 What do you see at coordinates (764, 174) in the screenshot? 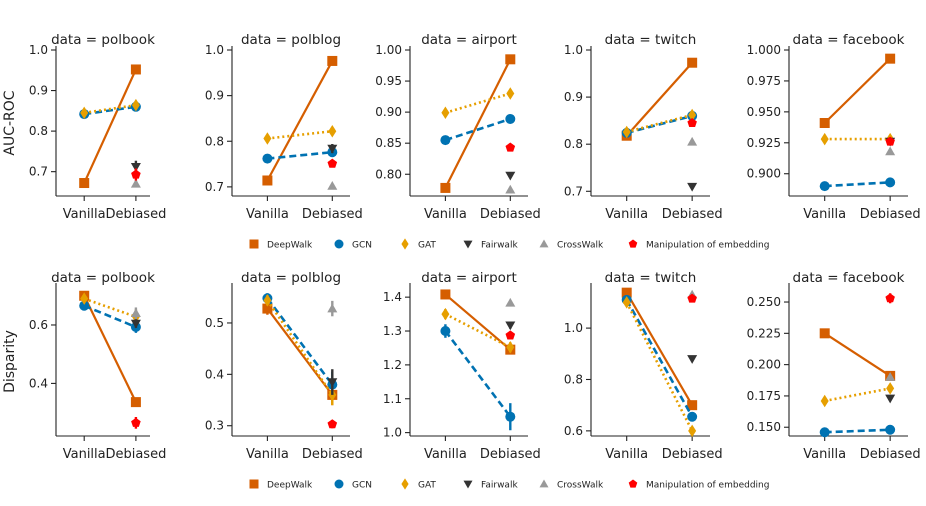
I see `y-tick-label: 0.900` at bounding box center [764, 174].